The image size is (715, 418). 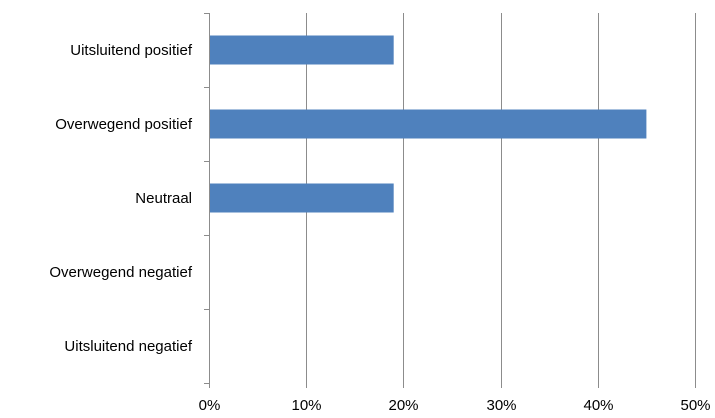 I want to click on category-label: Uitsluitend negatief, so click(x=128, y=346).